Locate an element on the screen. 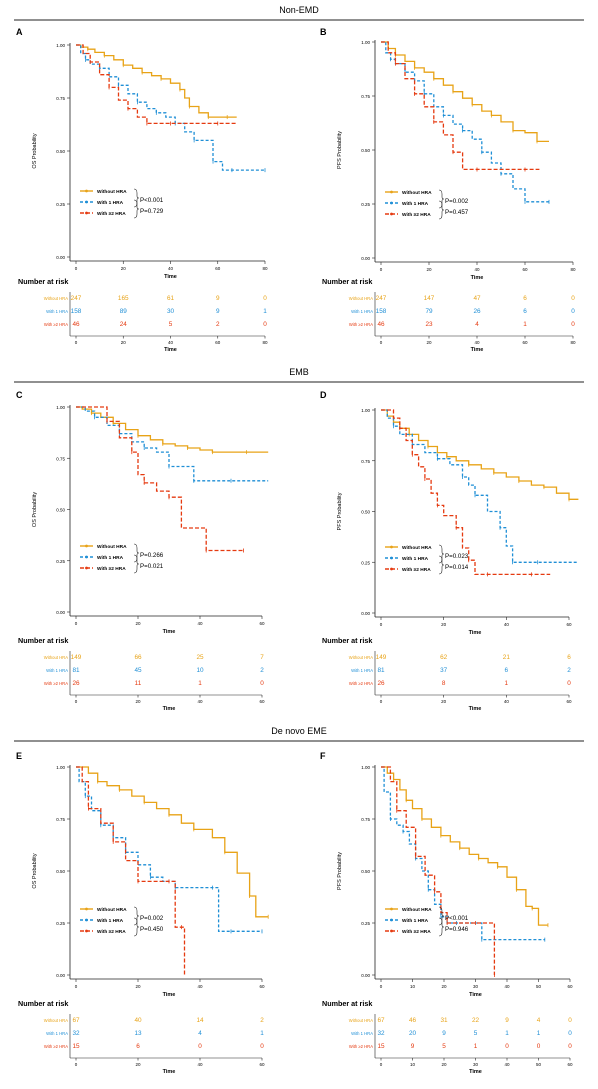  legend-label: With 1 HRA is located at coordinates (110, 921).